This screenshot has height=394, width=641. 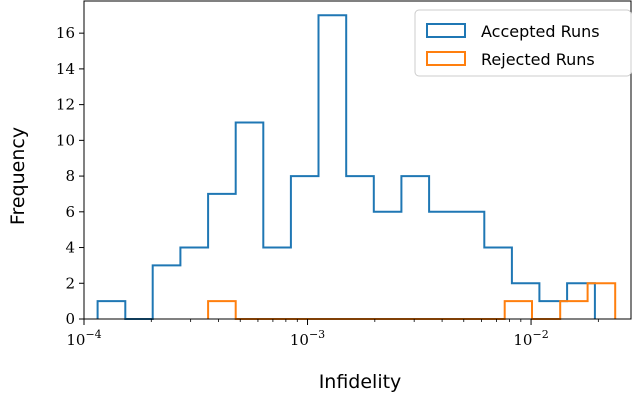 I want to click on legend-swatch-accepted, so click(x=446, y=30).